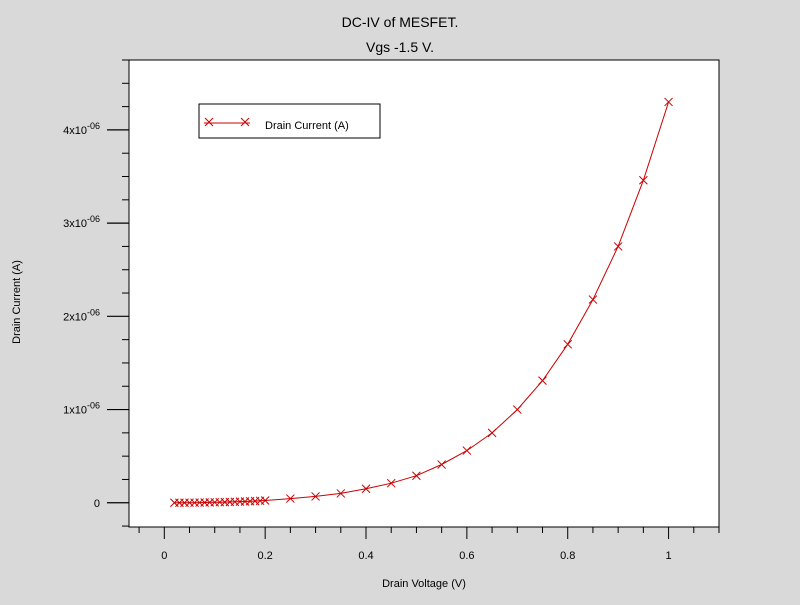 Image resolution: width=800 pixels, height=605 pixels. I want to click on chart-subtitle: Vgs -1.5 V., so click(400, 47).